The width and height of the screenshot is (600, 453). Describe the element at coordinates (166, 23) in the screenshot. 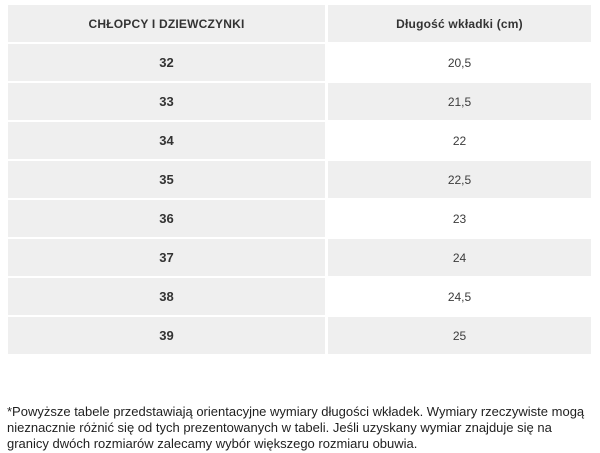

I see `header-sizes-column: CHŁOPCY I DZIEWCZYNKI` at that location.